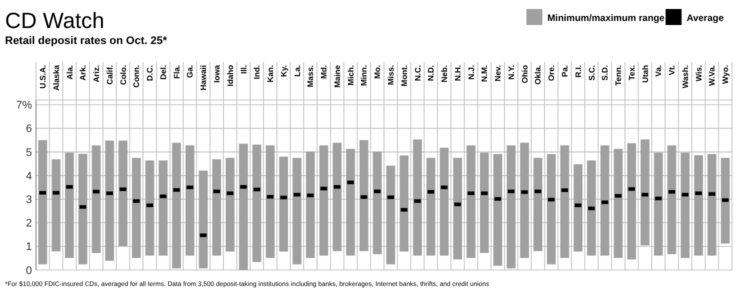 The image size is (740, 292). I want to click on y-tick-label: 0, so click(29, 270).